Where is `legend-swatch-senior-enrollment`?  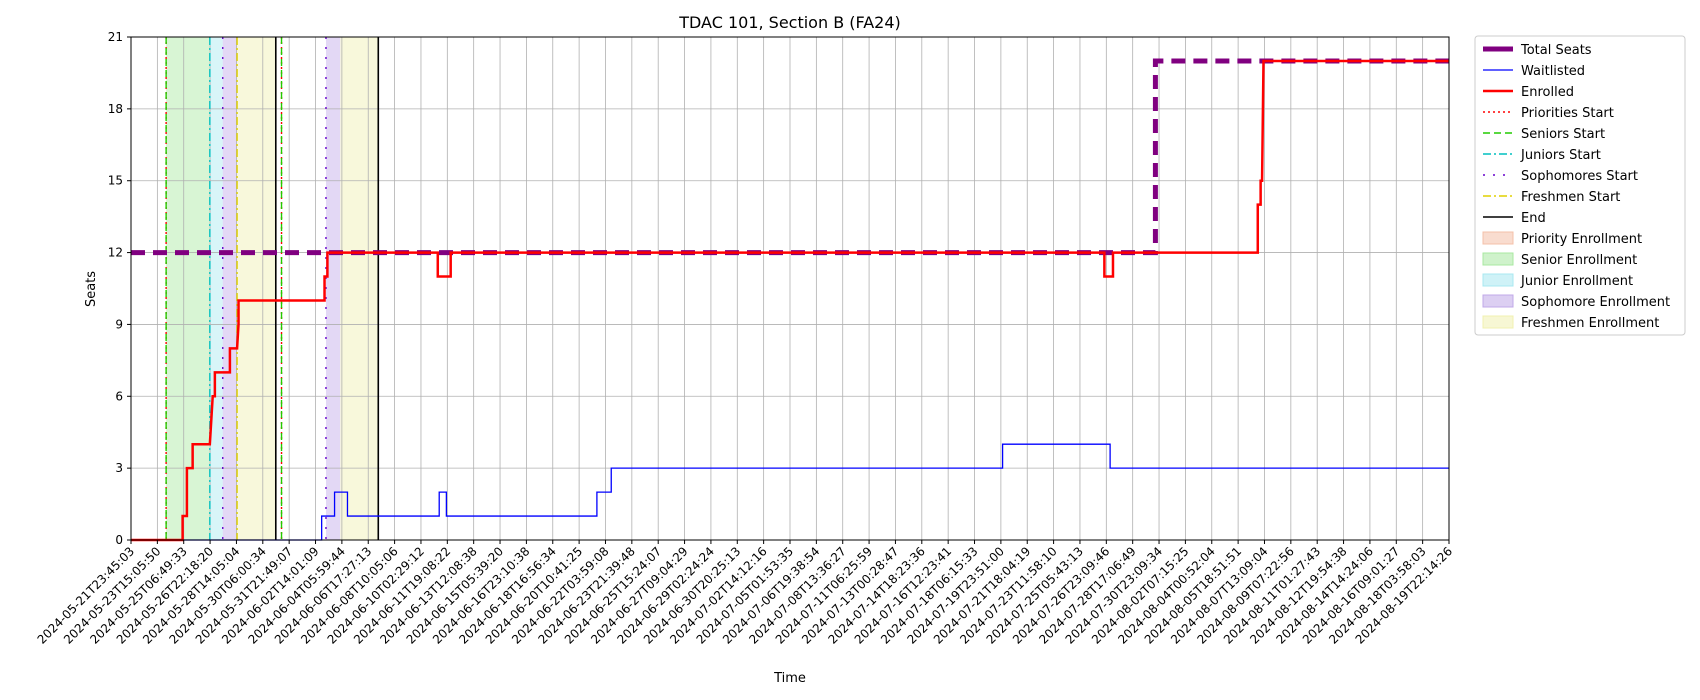 legend-swatch-senior-enrollment is located at coordinates (1498, 259).